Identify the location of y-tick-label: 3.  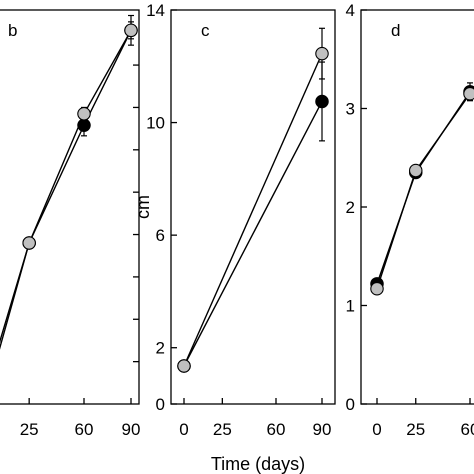
(350, 109).